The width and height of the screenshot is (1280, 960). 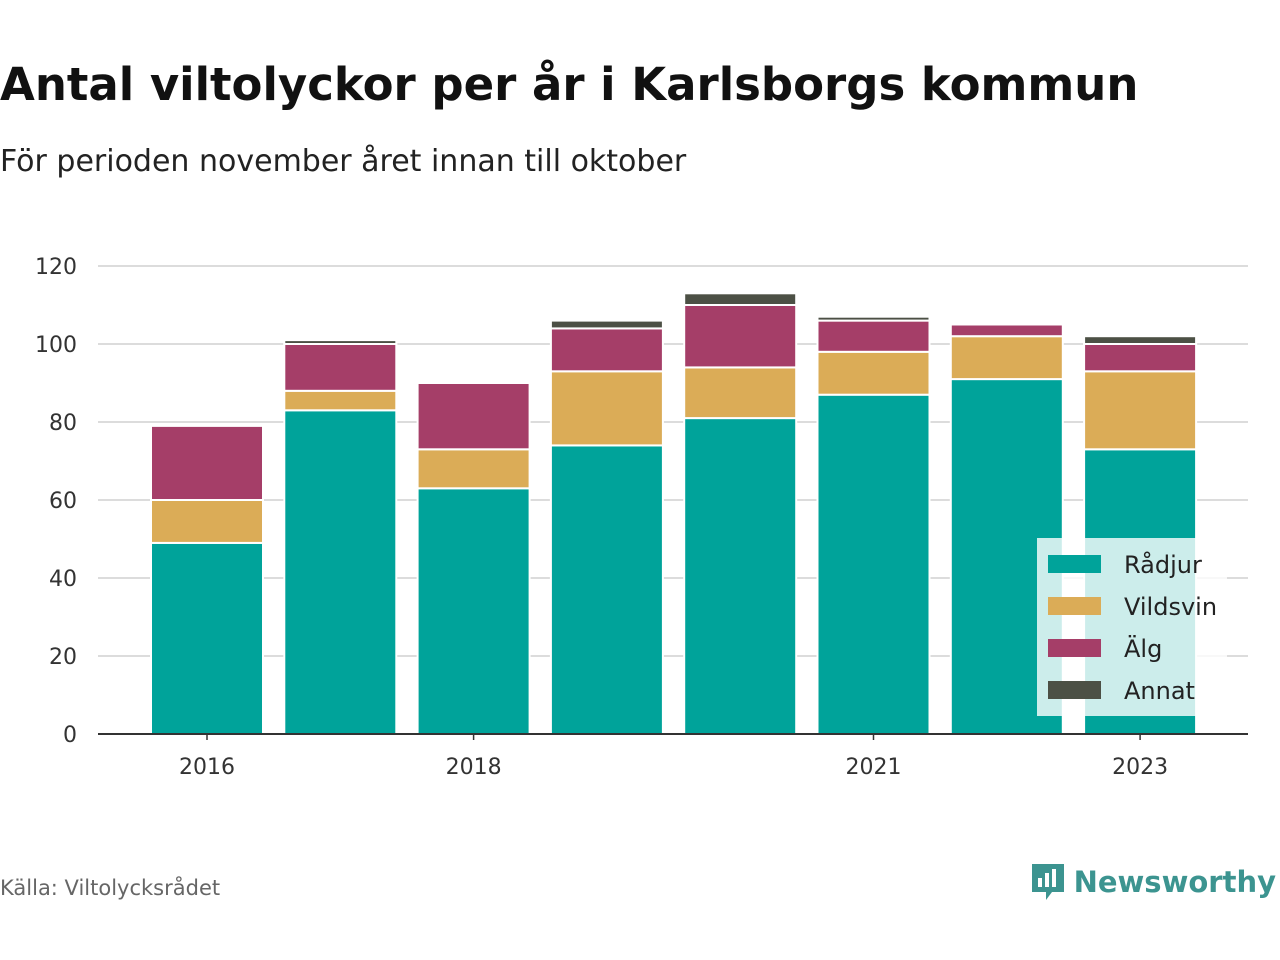 I want to click on legend-label: Vildsvin, so click(x=1170, y=607).